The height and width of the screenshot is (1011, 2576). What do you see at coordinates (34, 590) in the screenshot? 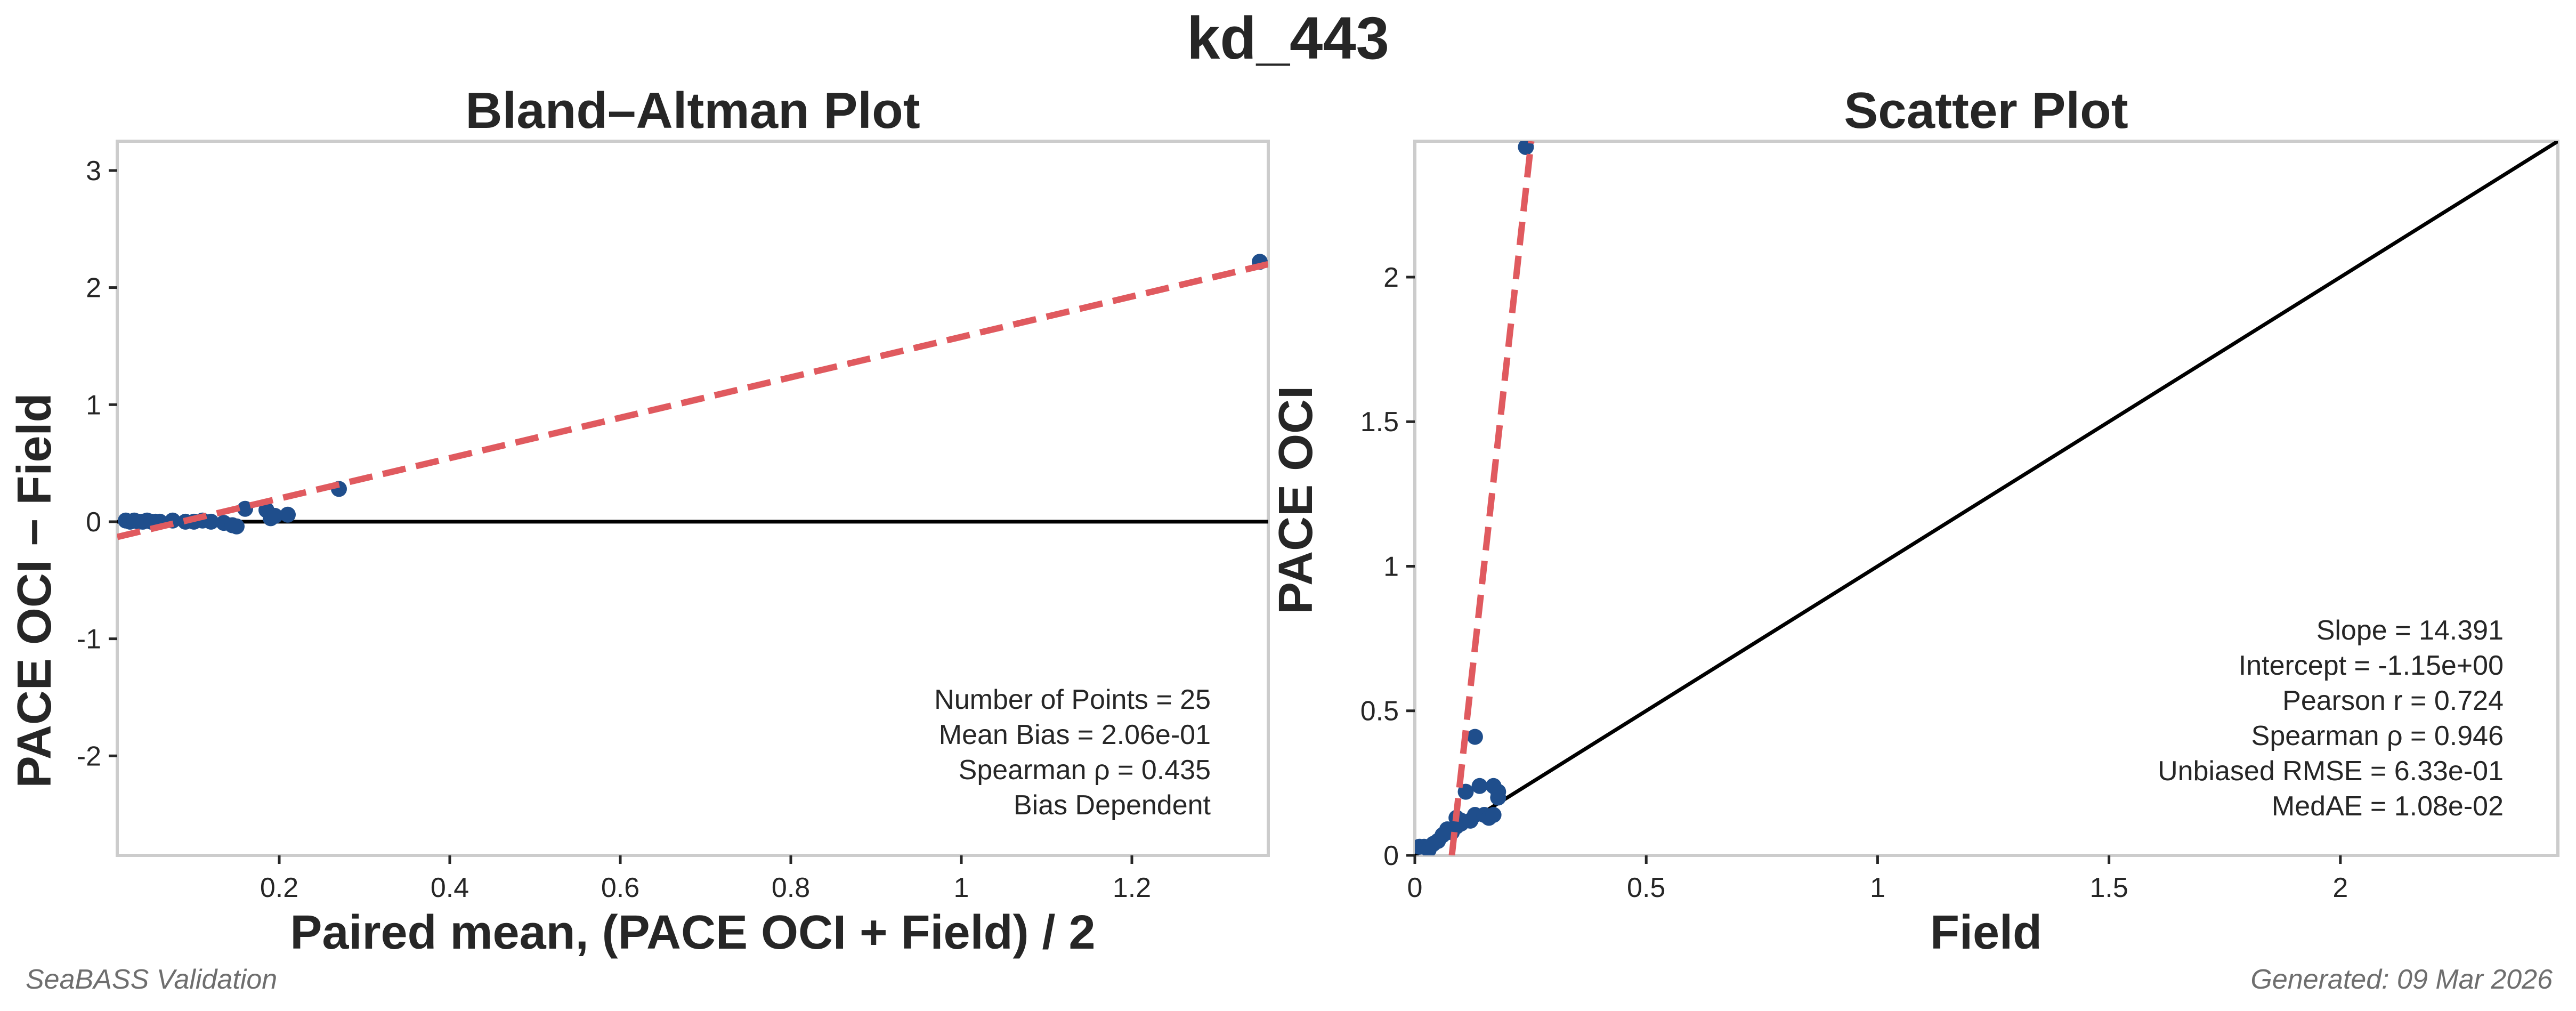
I see `bland-altman-ylabel: PACE OCI − Field` at bounding box center [34, 590].